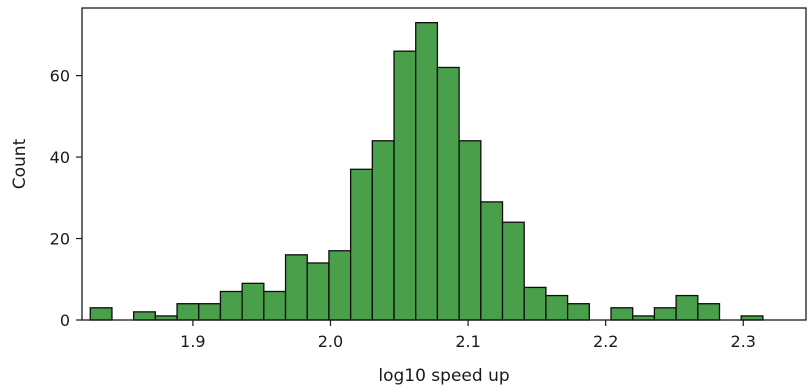  What do you see at coordinates (60, 239) in the screenshot?
I see `y-tick-label: 20` at bounding box center [60, 239].